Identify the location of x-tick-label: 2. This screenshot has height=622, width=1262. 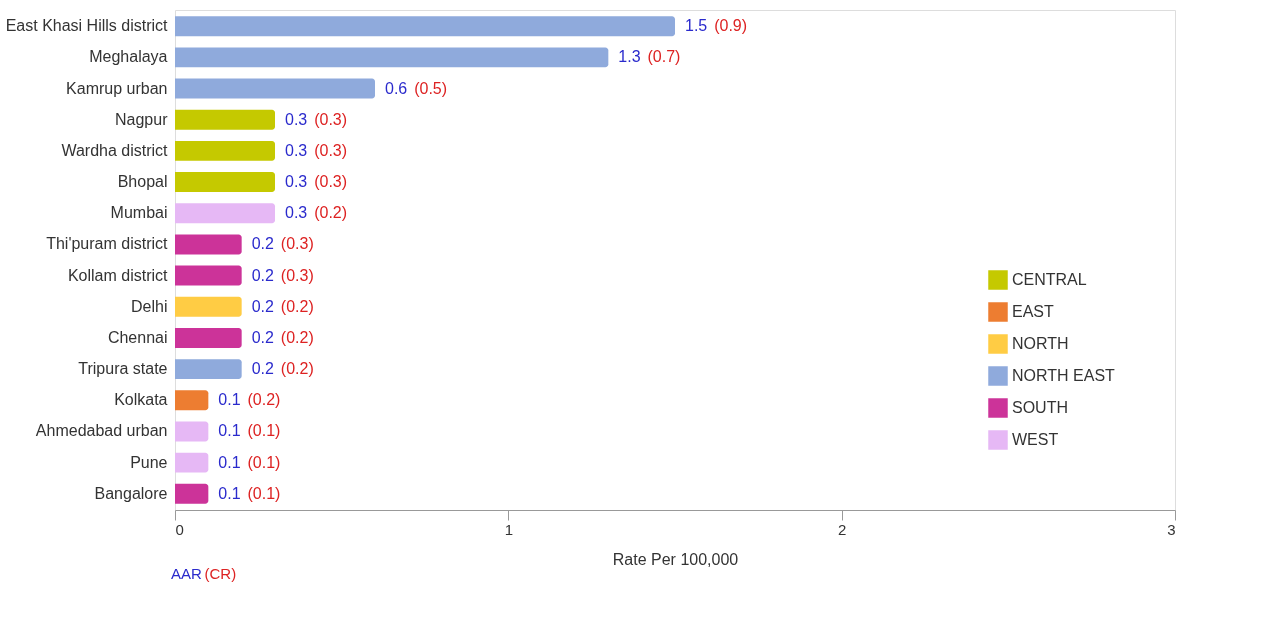
(842, 529).